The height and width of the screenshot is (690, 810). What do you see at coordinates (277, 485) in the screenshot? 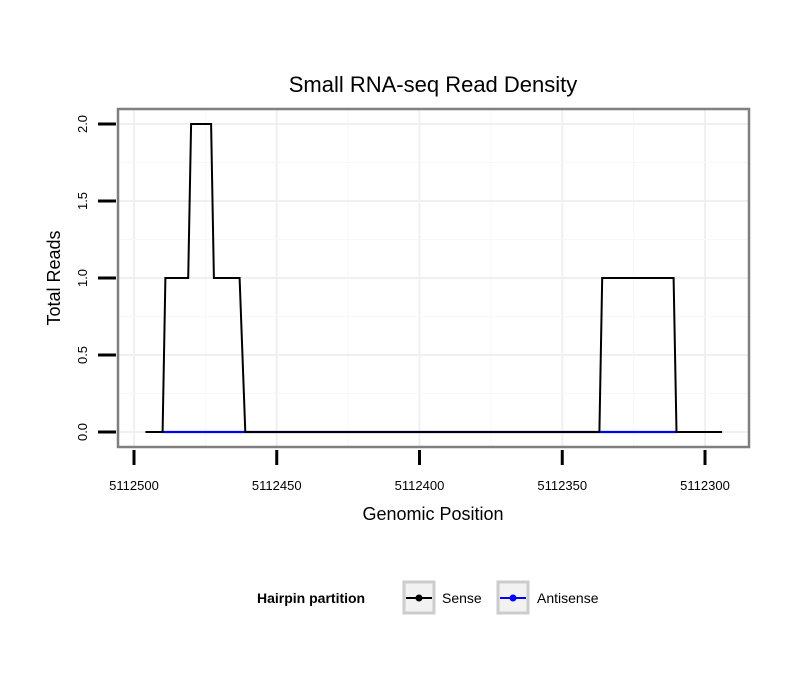
I see `x-tick-label-1: 5112450` at bounding box center [277, 485].